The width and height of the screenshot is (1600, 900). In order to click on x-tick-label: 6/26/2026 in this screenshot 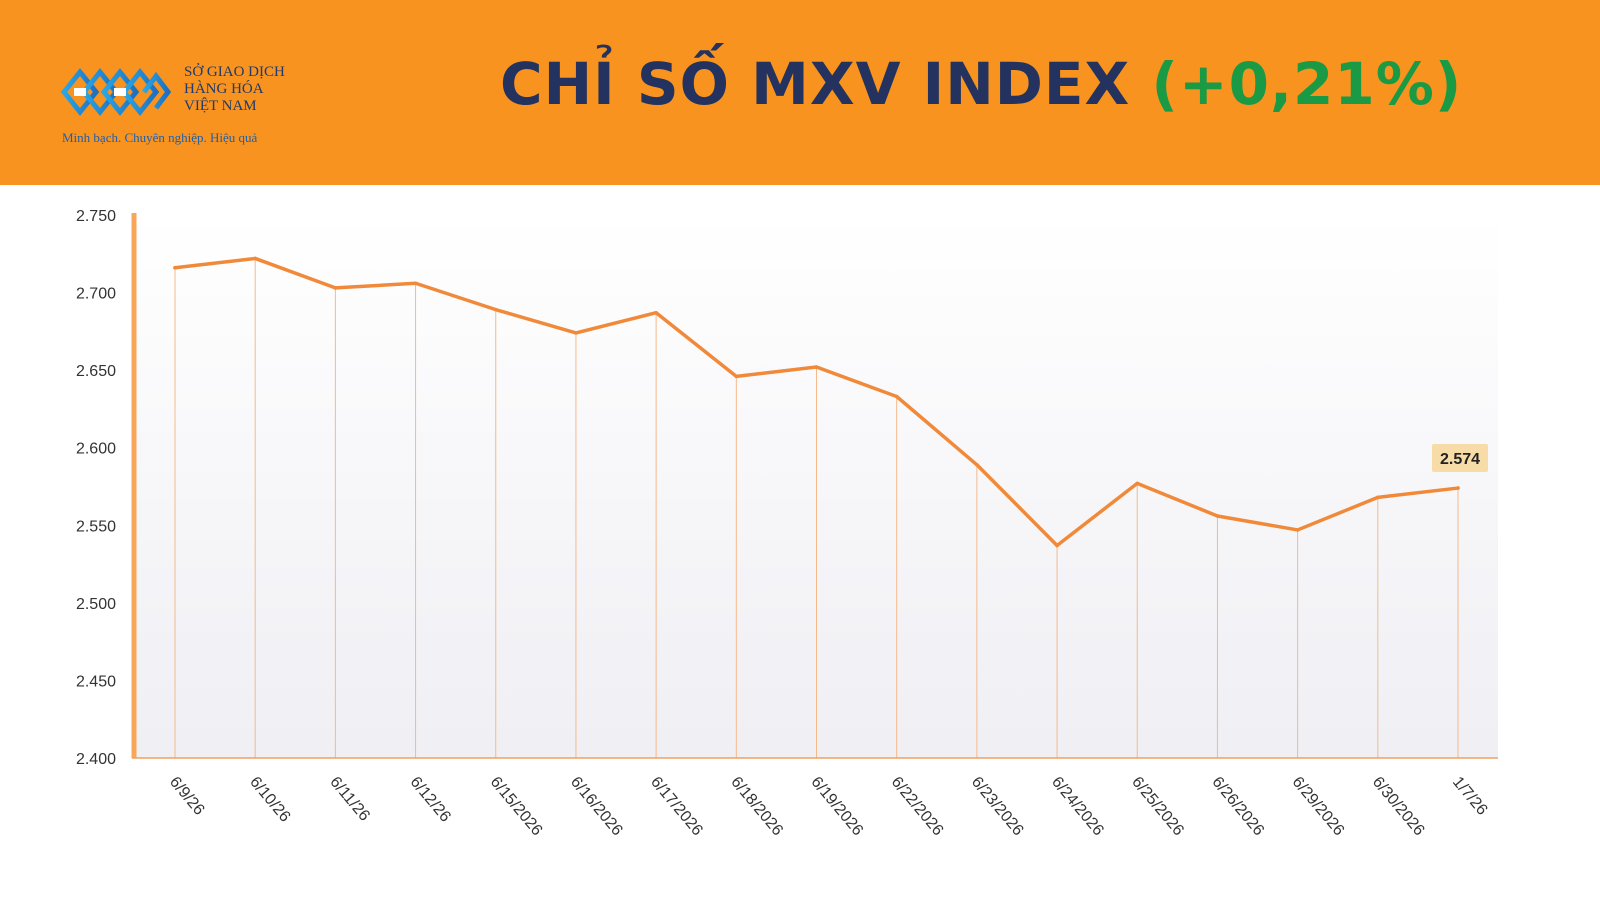, I will do `click(1237, 807)`.